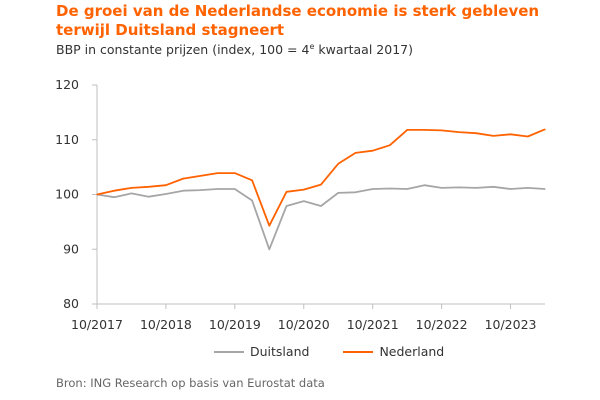  I want to click on legend-swatch-nederland, so click(358, 351).